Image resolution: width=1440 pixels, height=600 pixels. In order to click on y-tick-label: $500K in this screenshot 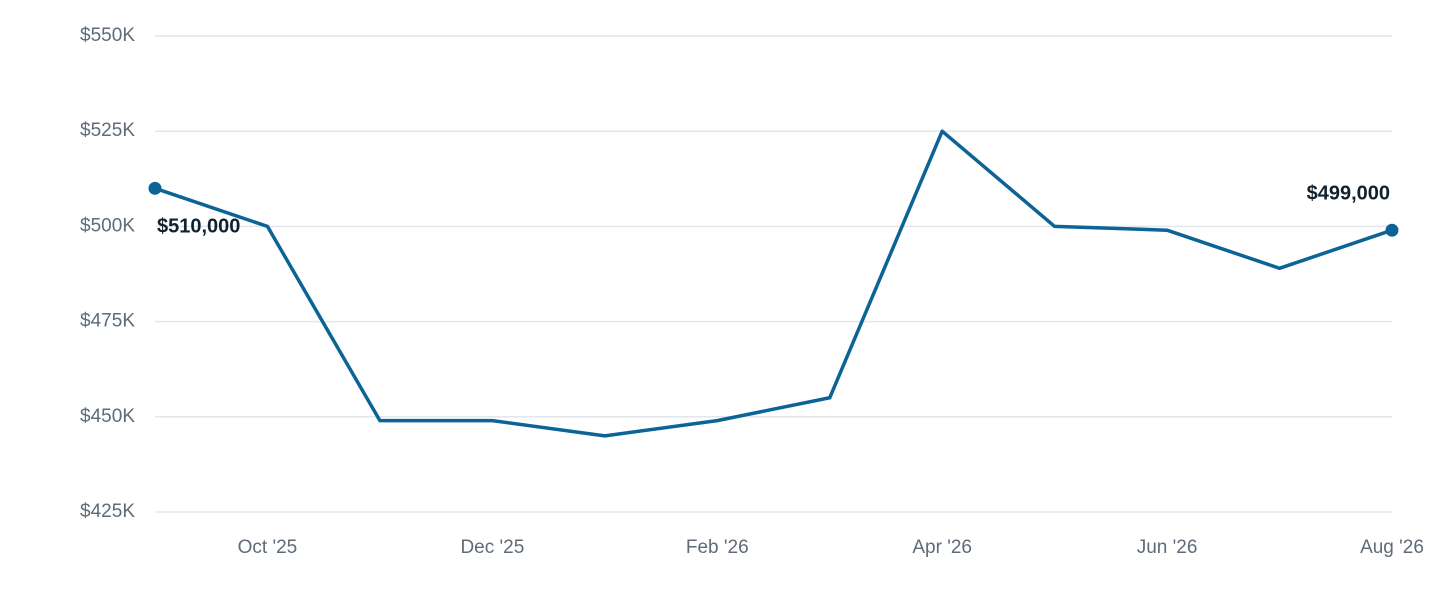, I will do `click(107, 225)`.